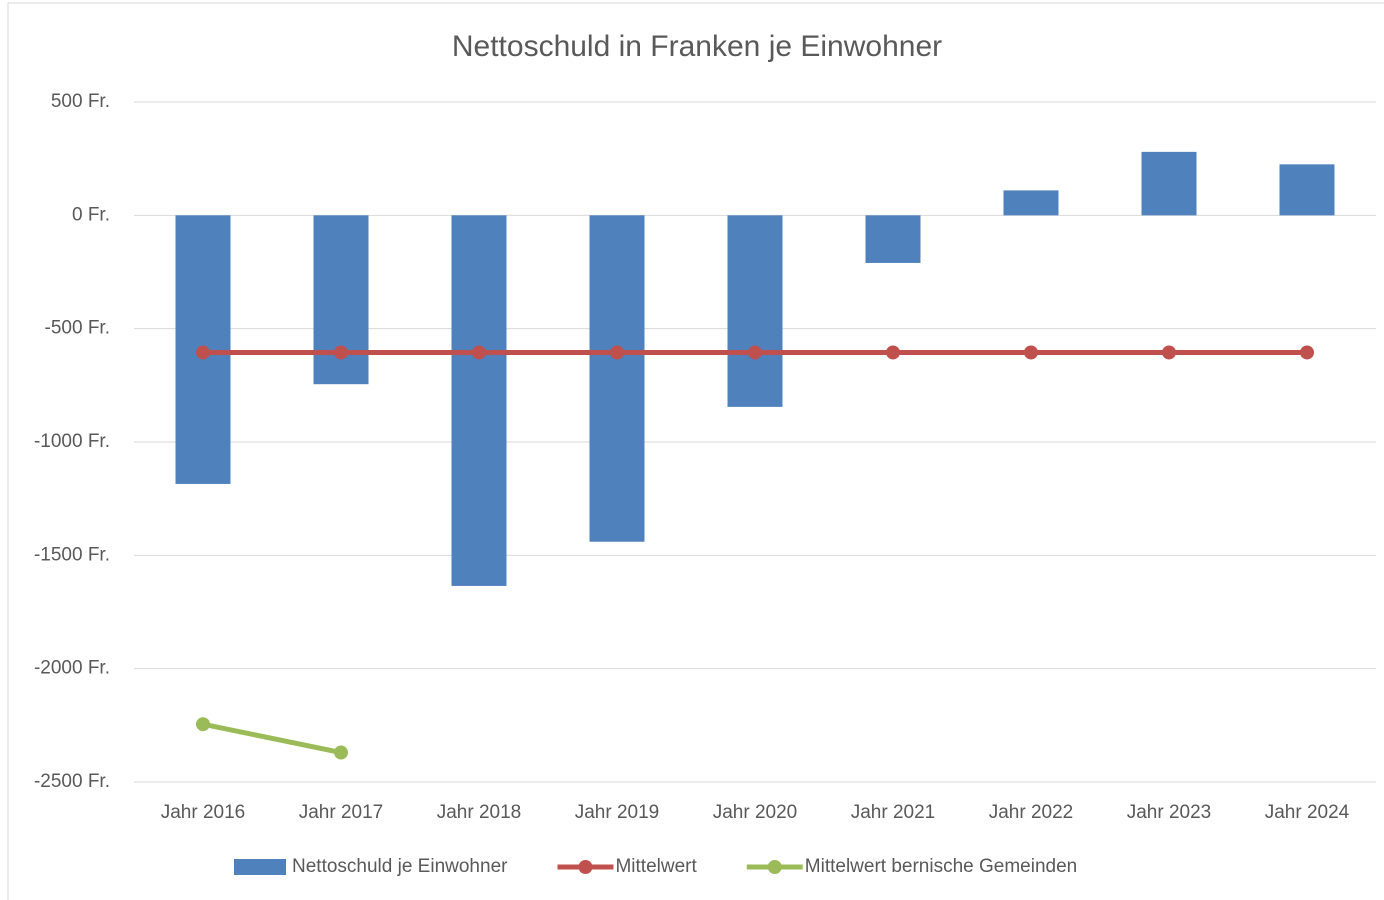 The width and height of the screenshot is (1384, 900). I want to click on x-tick-label: Jahr 2021, so click(893, 812).